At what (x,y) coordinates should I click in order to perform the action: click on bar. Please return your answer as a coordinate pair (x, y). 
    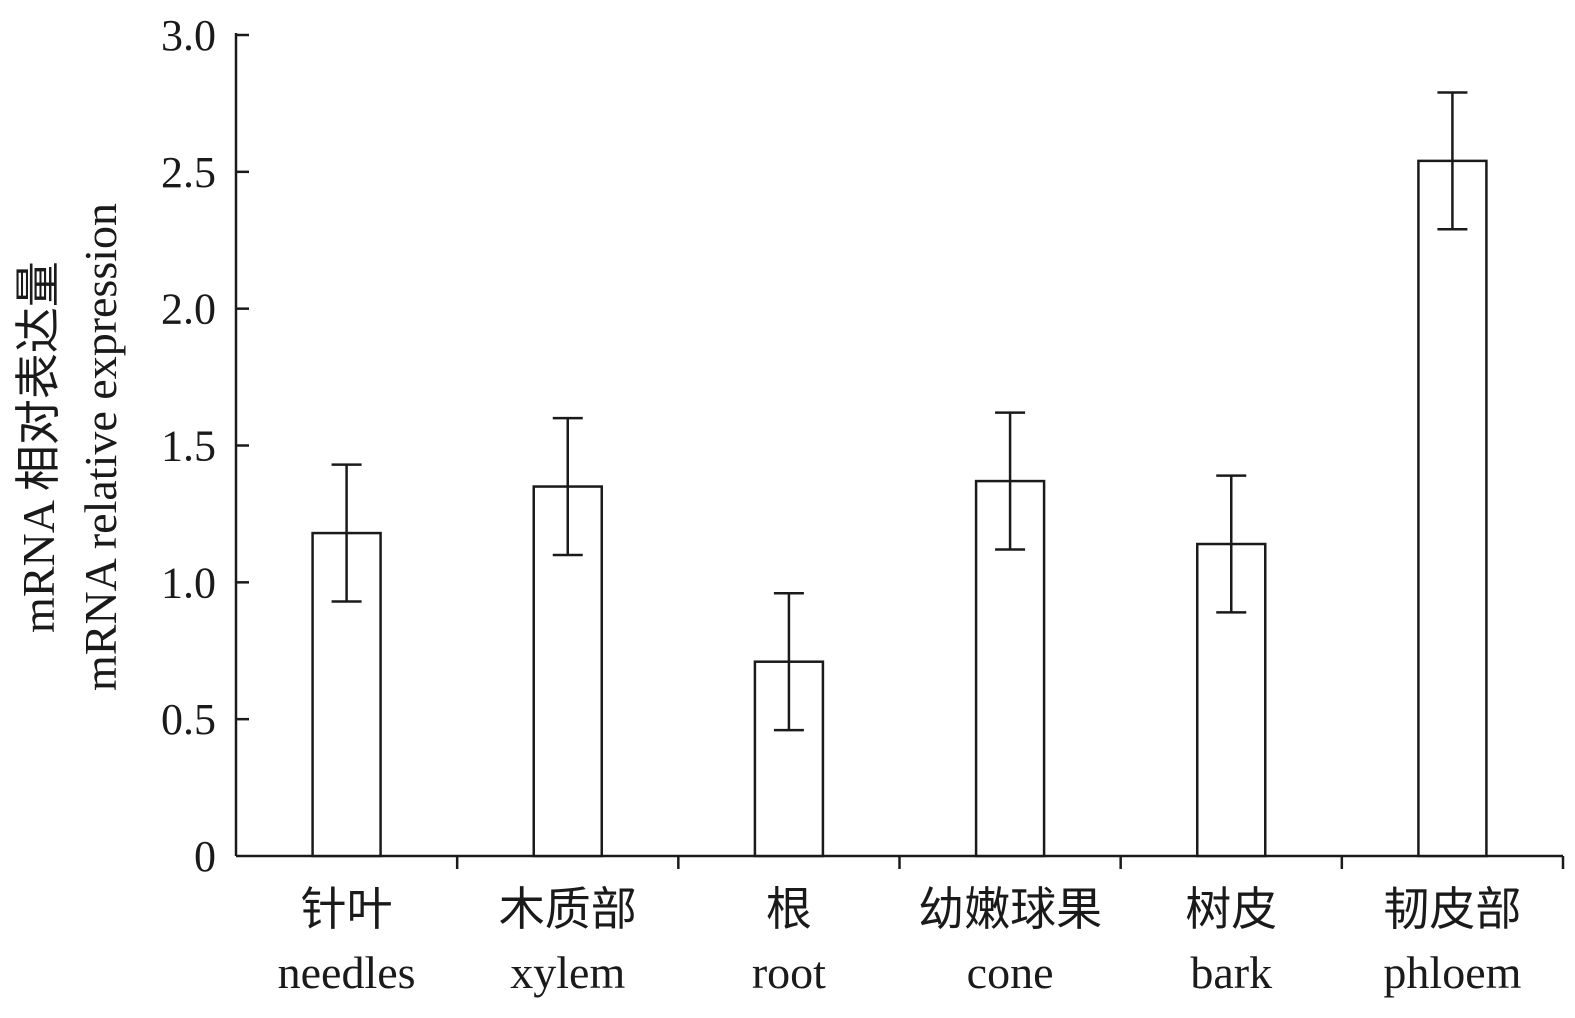
    Looking at the image, I should click on (1452, 508).